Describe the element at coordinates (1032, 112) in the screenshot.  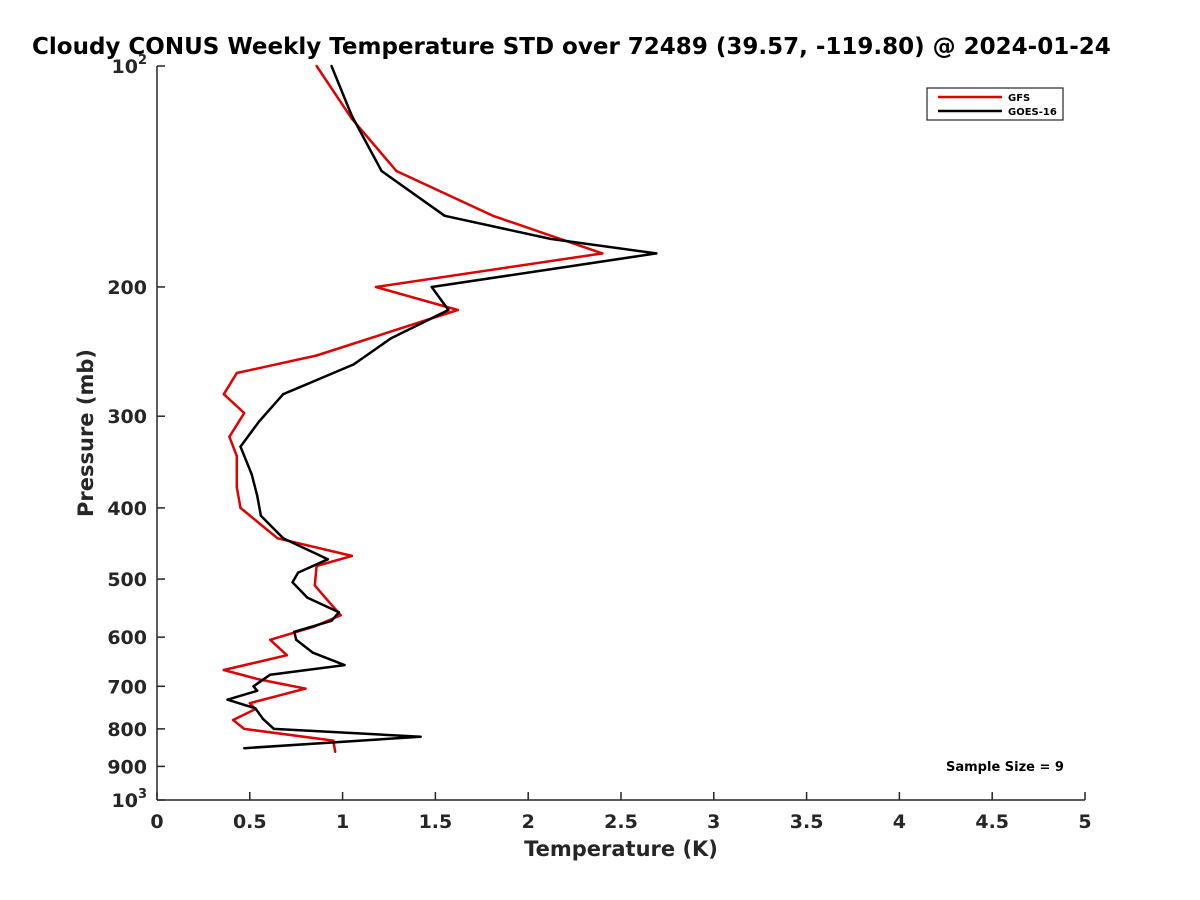
I see `legend-label-goes16: GOES-16` at that location.